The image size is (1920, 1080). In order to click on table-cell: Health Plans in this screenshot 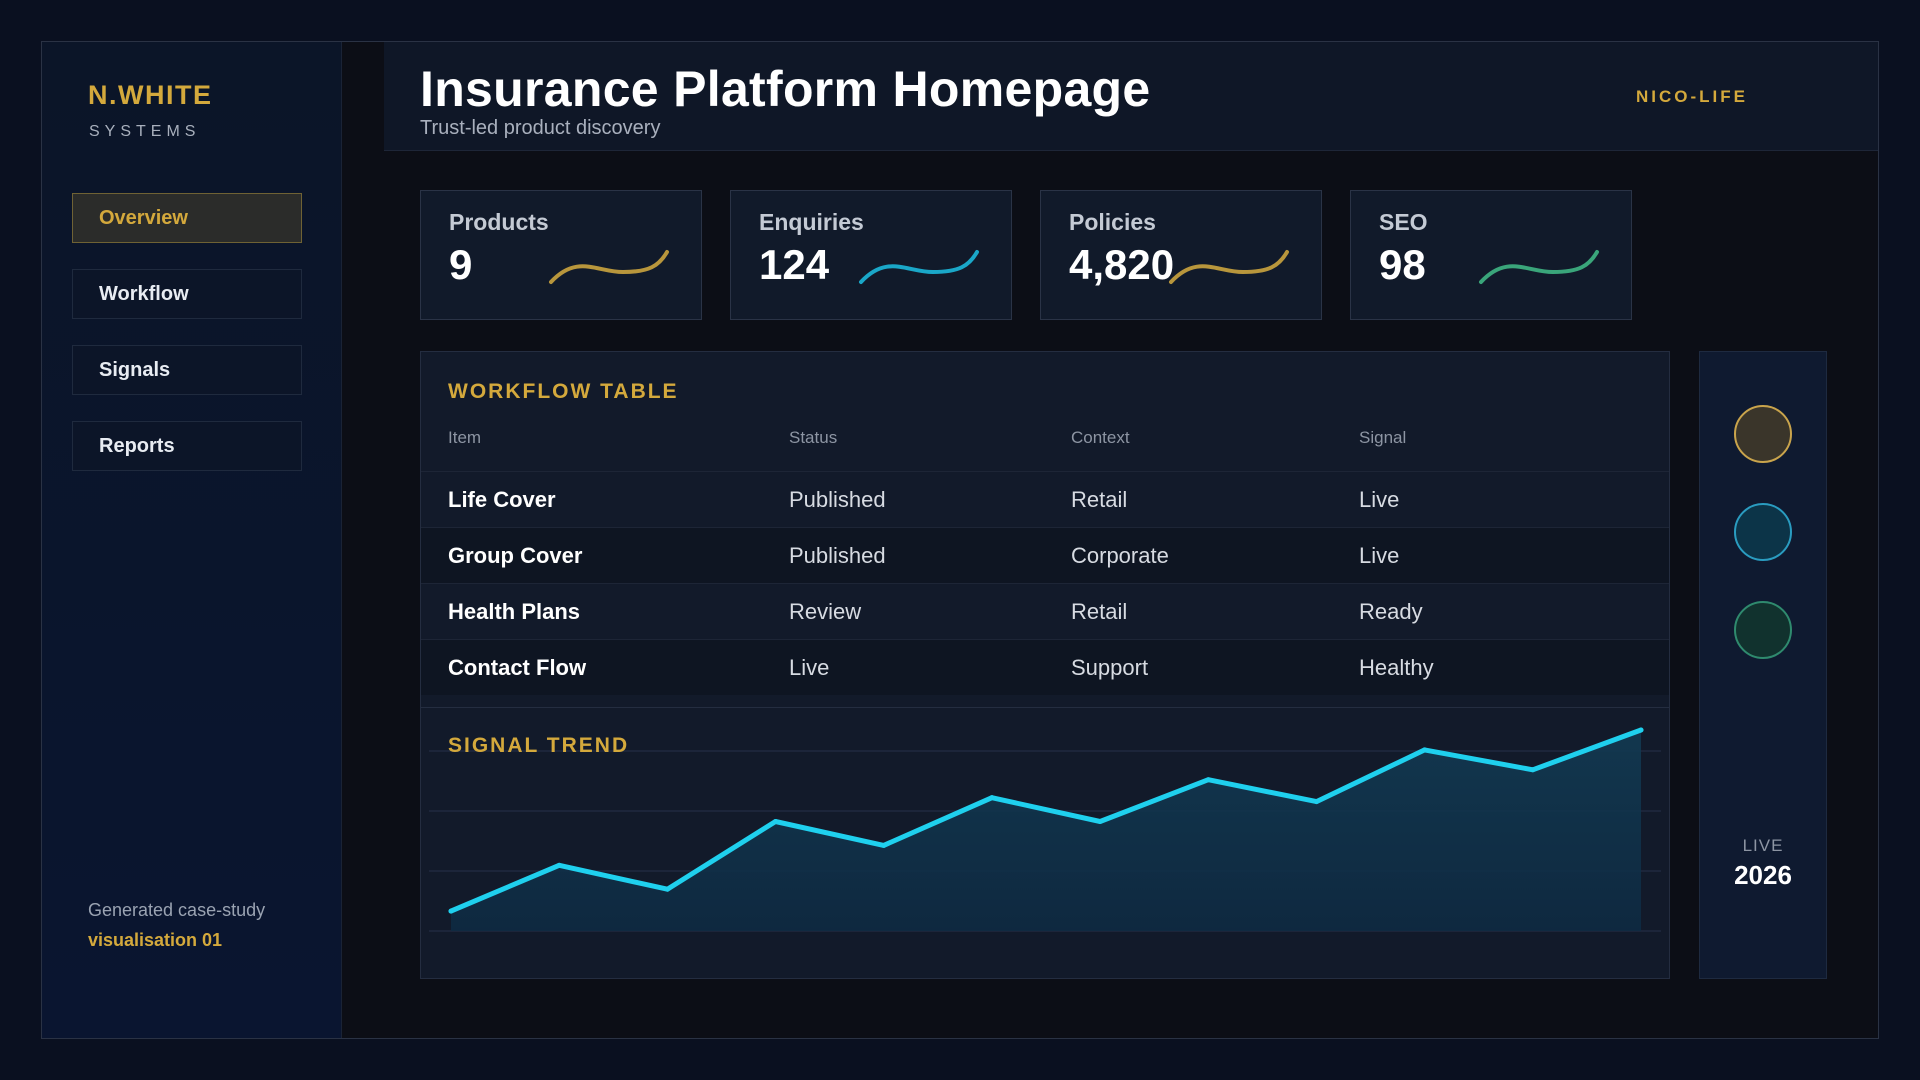, I will do `click(514, 611)`.